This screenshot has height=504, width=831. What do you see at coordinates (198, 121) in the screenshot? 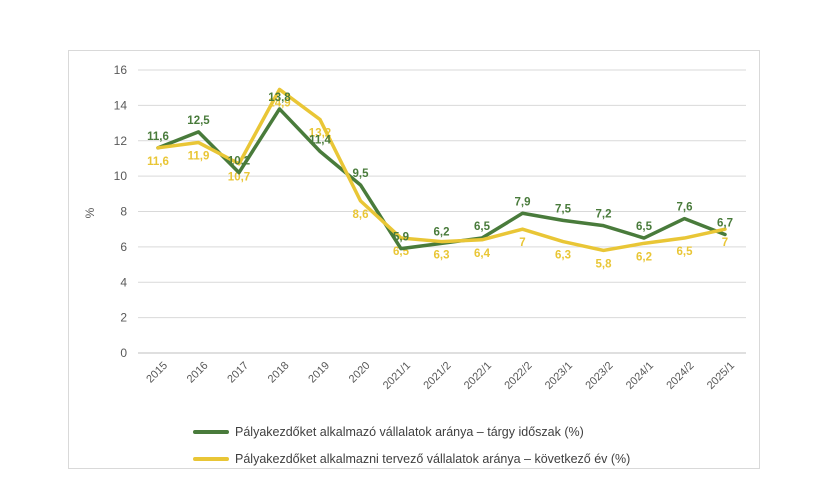
I see `data-label: 12,5` at bounding box center [198, 121].